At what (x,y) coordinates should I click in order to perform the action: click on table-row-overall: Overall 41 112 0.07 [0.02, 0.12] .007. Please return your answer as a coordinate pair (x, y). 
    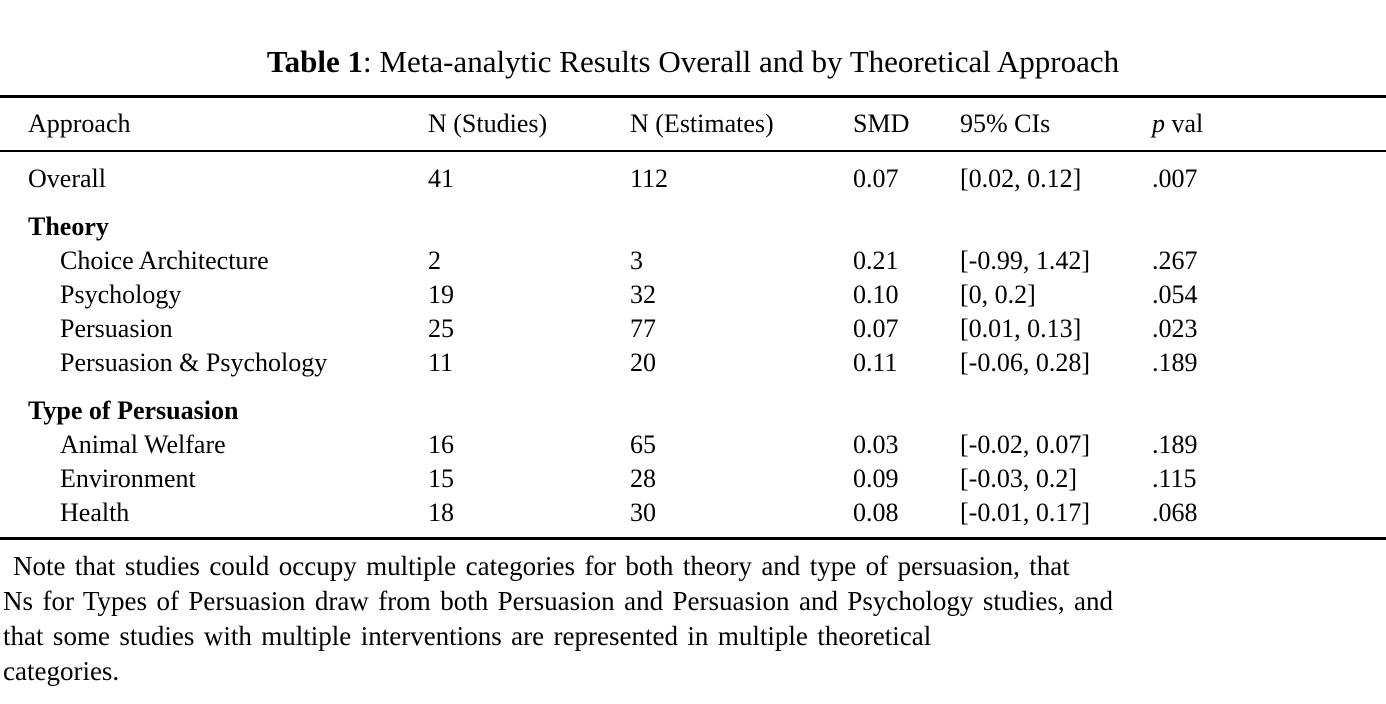
    Looking at the image, I should click on (693, 179).